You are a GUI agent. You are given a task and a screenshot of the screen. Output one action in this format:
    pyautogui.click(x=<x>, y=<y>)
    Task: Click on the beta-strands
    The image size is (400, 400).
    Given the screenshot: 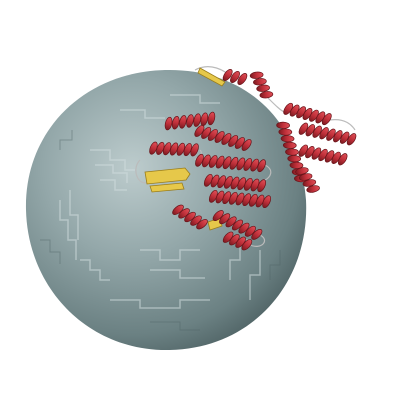 What is the action you would take?
    pyautogui.click(x=185, y=149)
    